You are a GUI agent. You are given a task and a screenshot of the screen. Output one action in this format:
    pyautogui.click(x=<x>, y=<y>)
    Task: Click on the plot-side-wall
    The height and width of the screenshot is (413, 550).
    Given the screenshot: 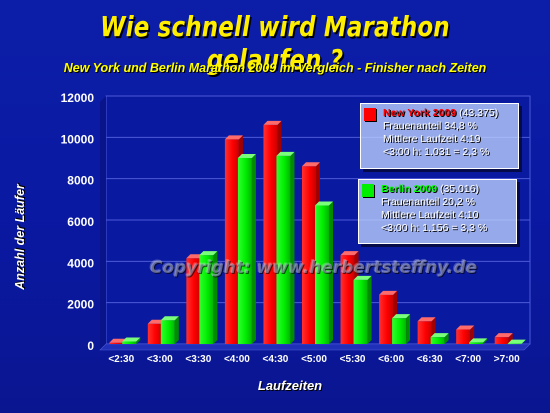 What is the action you would take?
    pyautogui.click(x=103, y=223)
    